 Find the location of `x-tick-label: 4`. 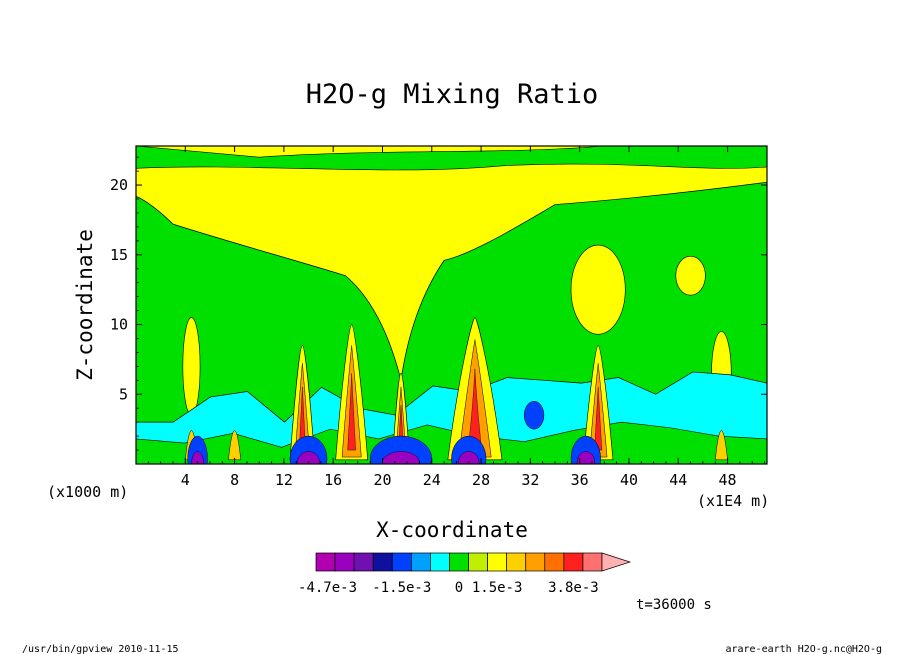

x-tick-label: 4 is located at coordinates (185, 480).